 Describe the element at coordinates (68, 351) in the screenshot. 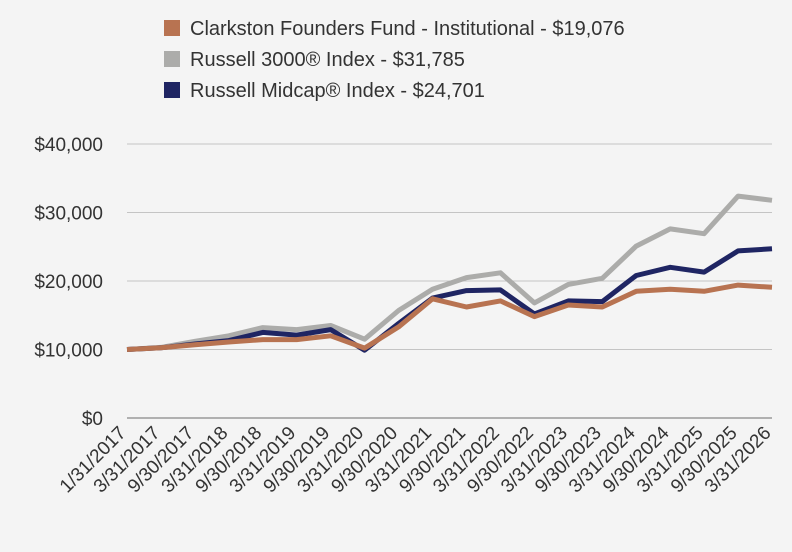

I see `y-tick-label: $10,000` at that location.